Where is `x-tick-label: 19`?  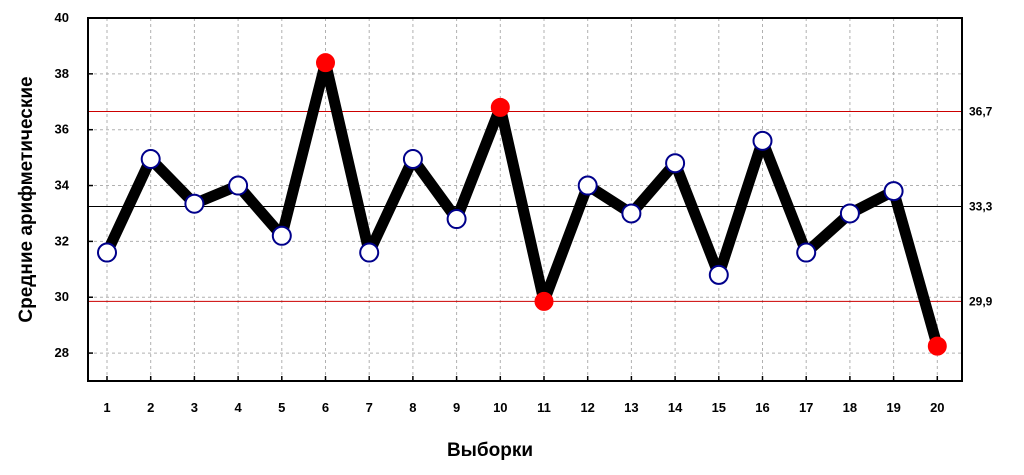
x-tick-label: 19 is located at coordinates (893, 407).